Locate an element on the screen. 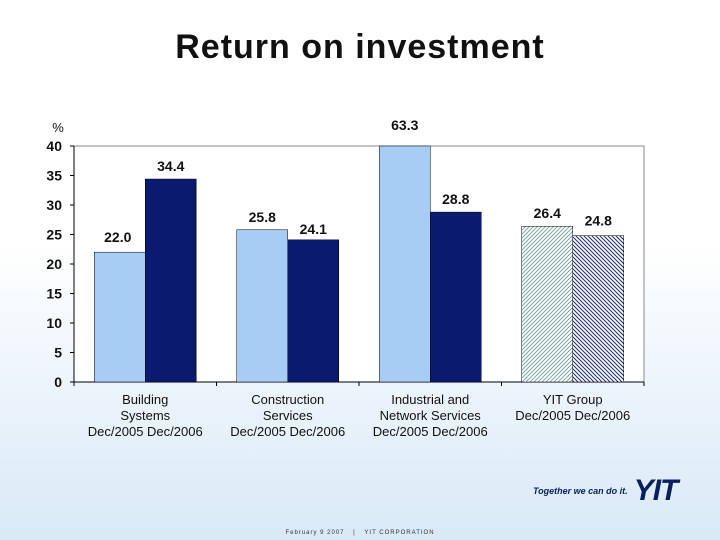 This screenshot has width=720, height=540. y-axis-label: % is located at coordinates (58, 127).